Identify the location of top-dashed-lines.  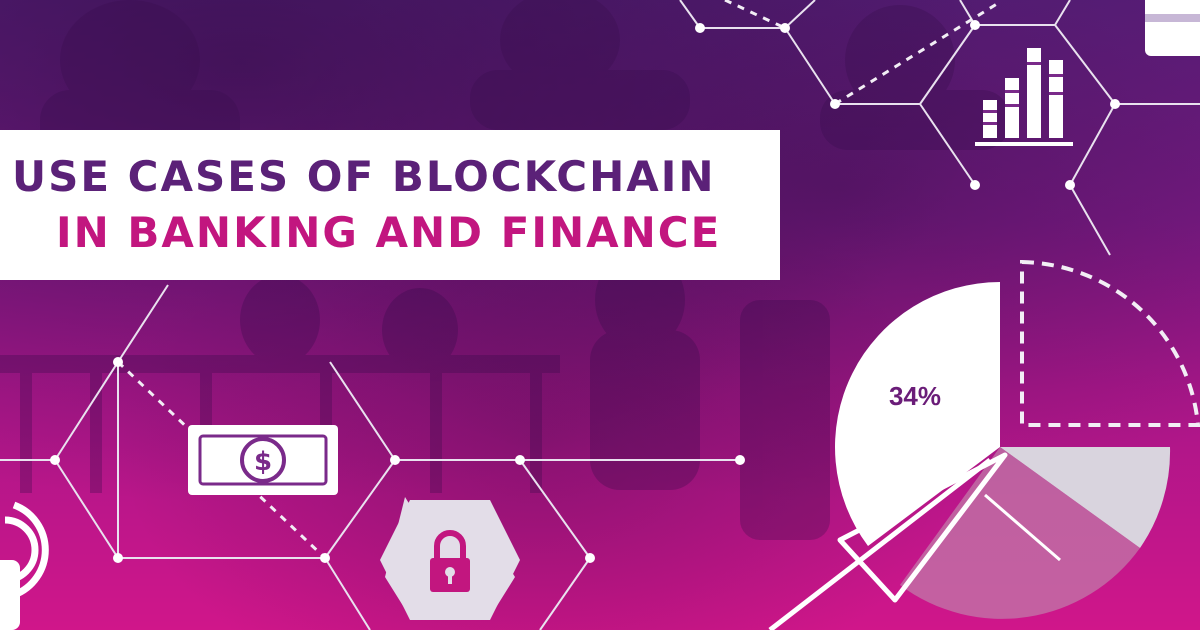
(862, 53).